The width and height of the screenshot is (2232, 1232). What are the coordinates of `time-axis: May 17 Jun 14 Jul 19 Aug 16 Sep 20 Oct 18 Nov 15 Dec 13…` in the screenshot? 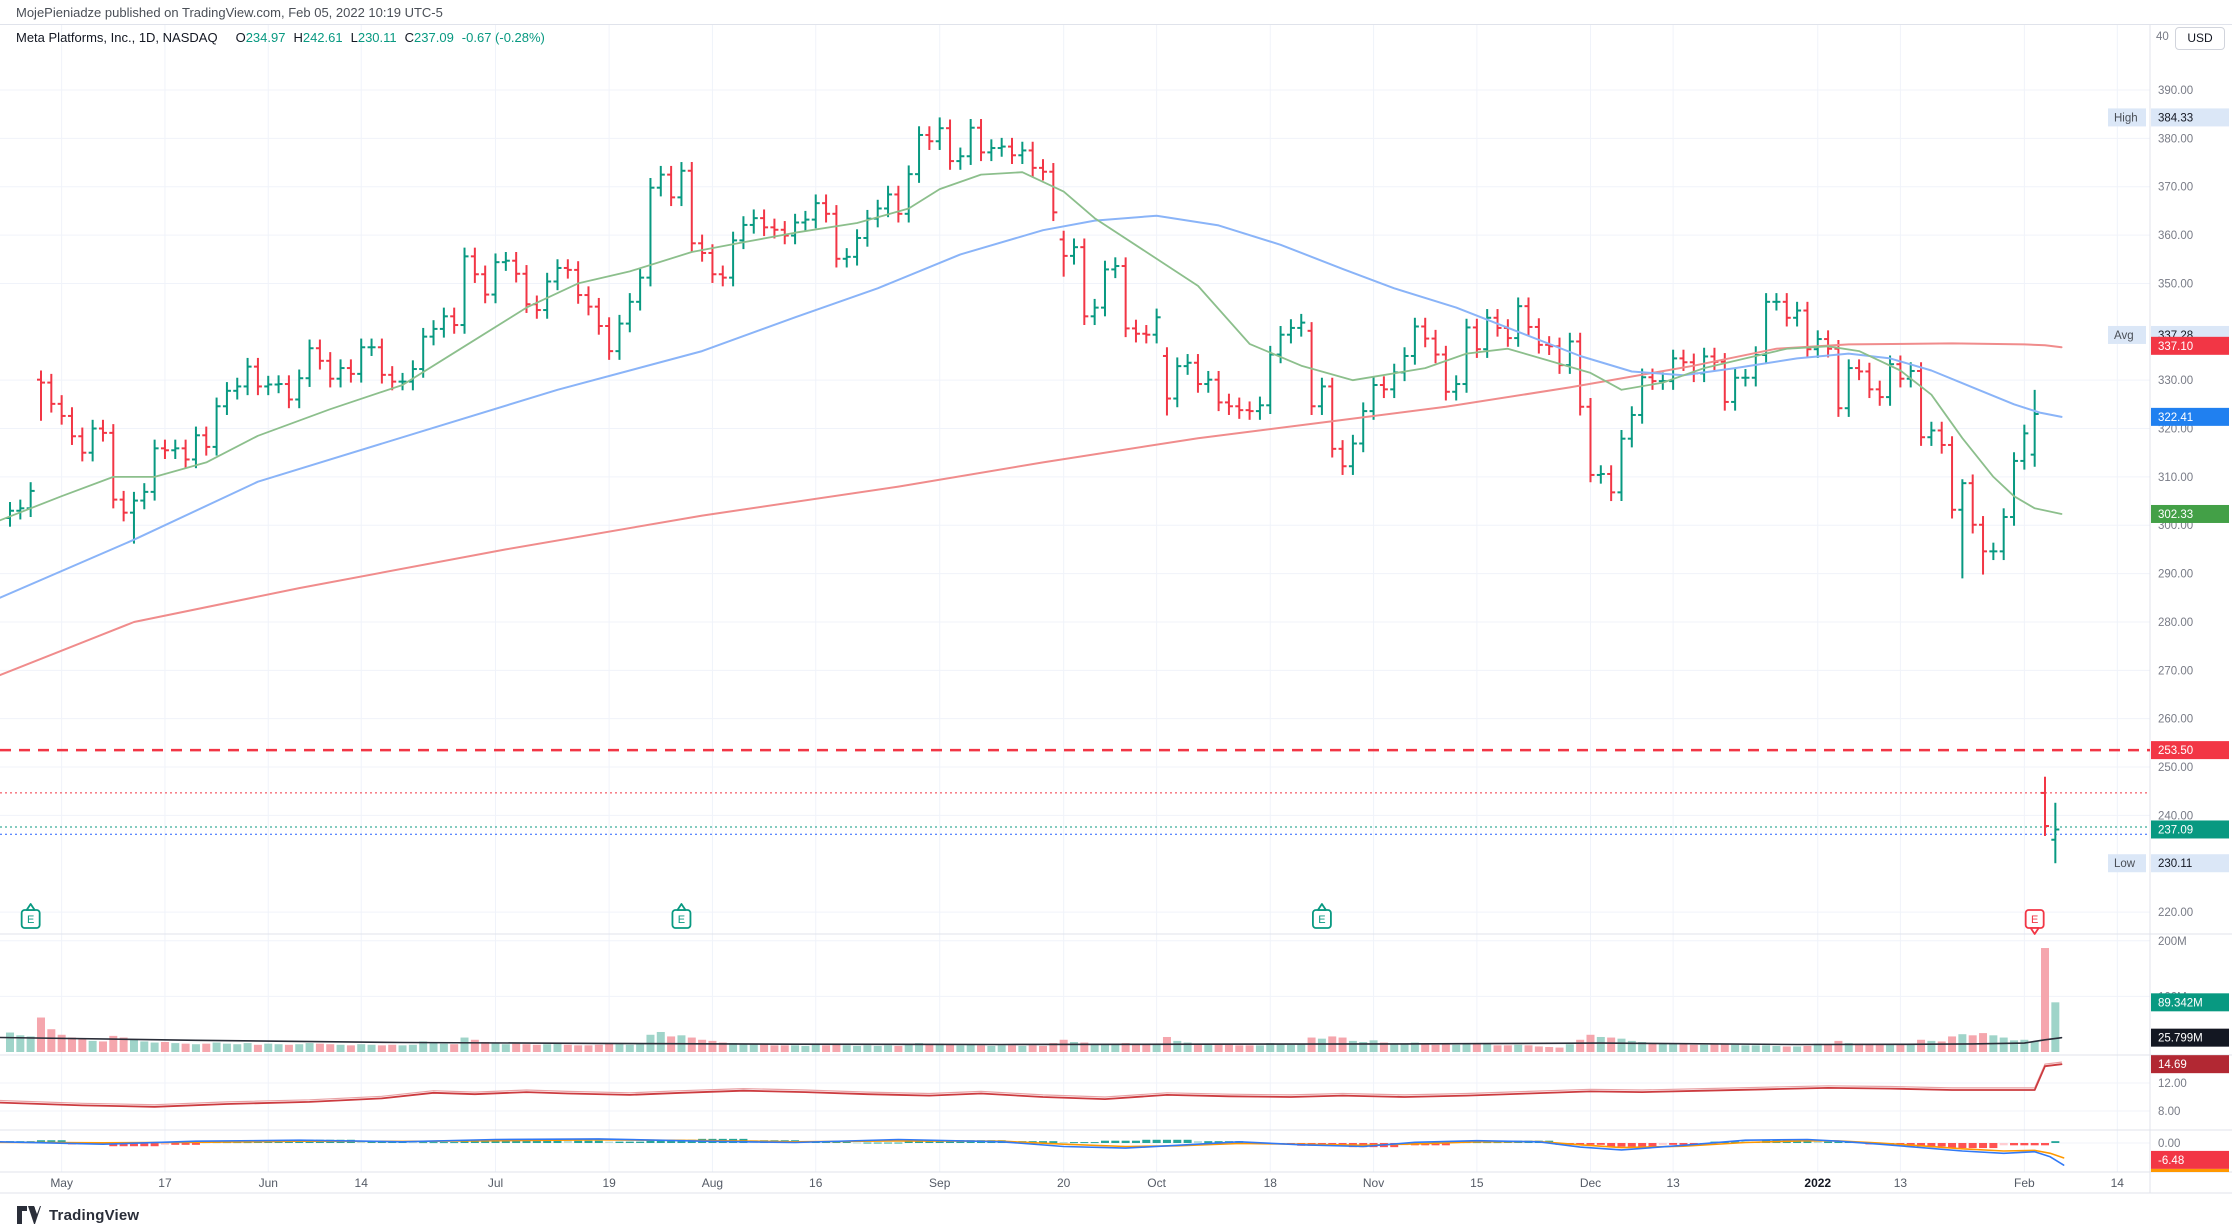 It's located at (1087, 1183).